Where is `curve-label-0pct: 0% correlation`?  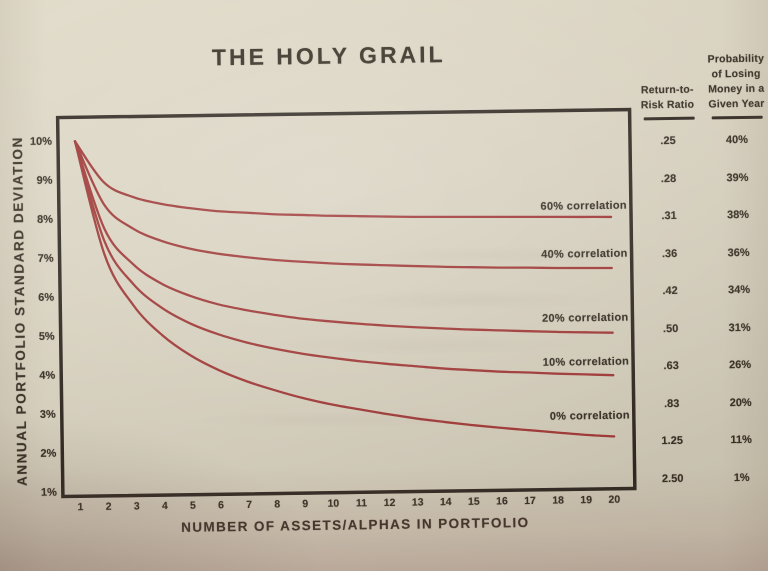
curve-label-0pct: 0% correlation is located at coordinates (589, 416).